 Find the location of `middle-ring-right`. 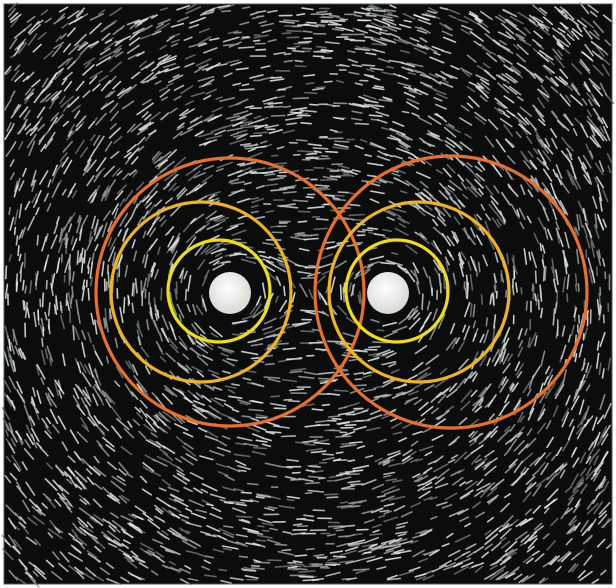

middle-ring-right is located at coordinates (419, 292).